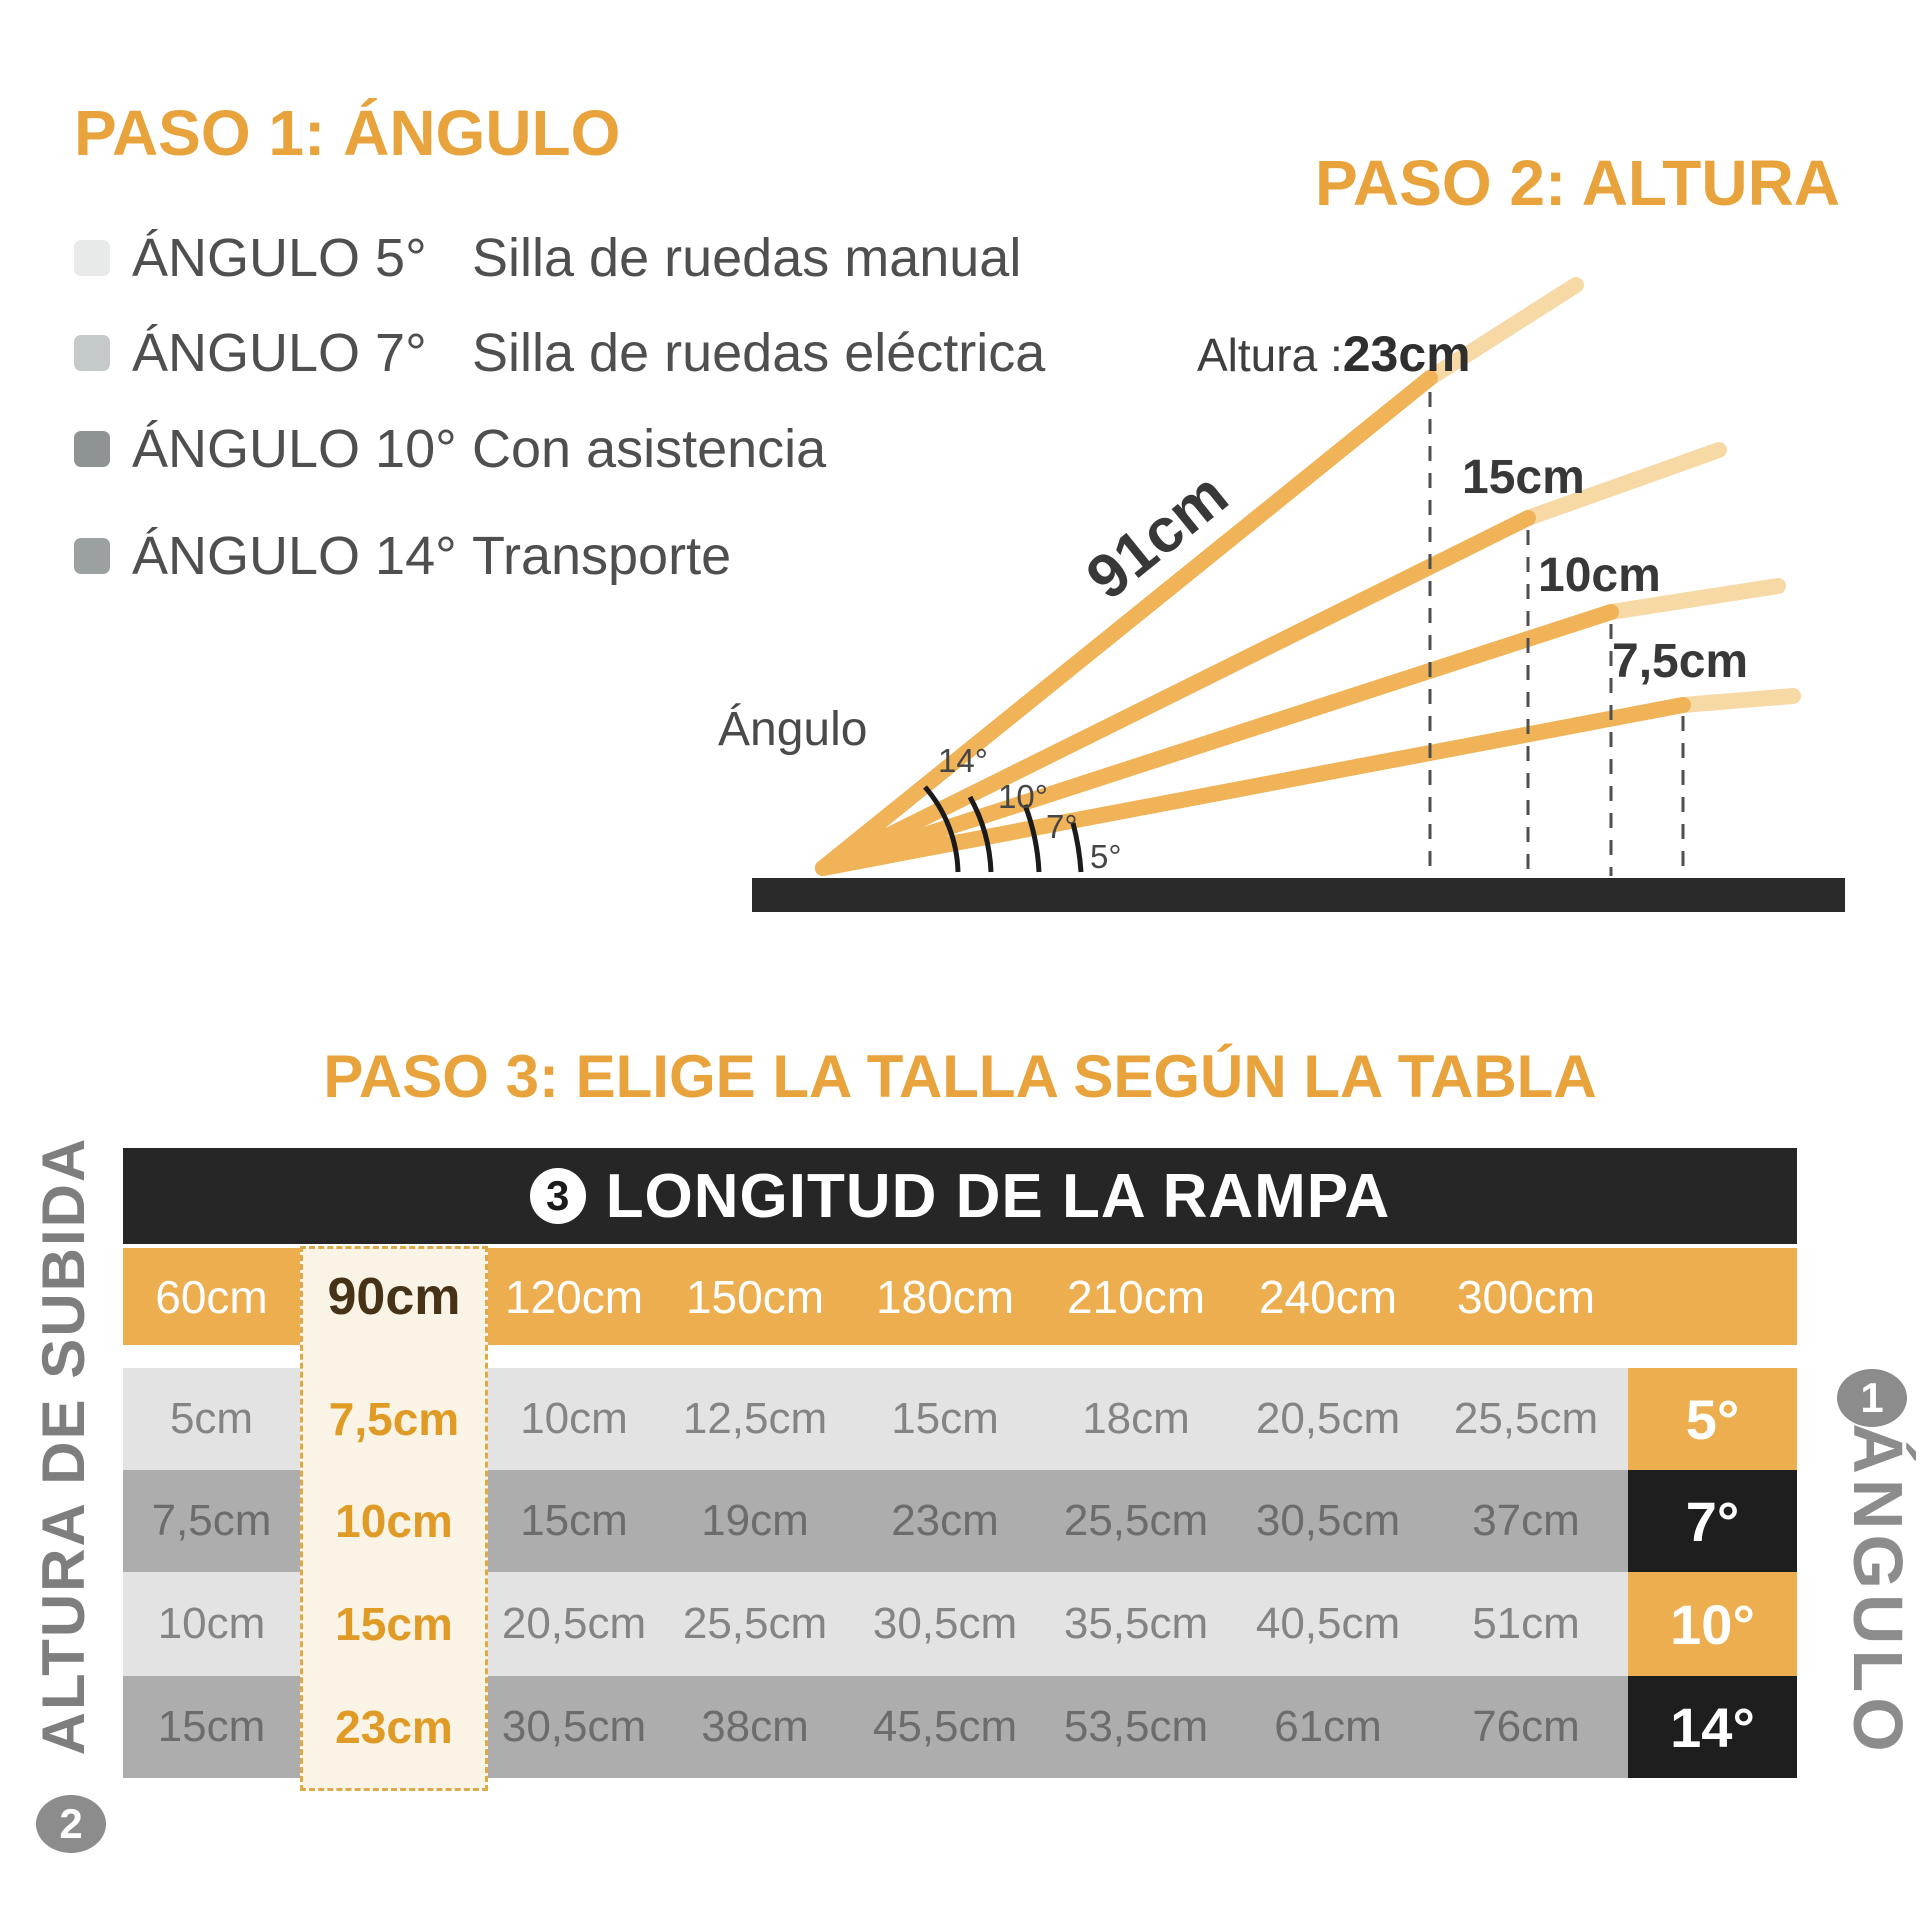  I want to click on altura-annotation: Altura :23cm, so click(1334, 354).